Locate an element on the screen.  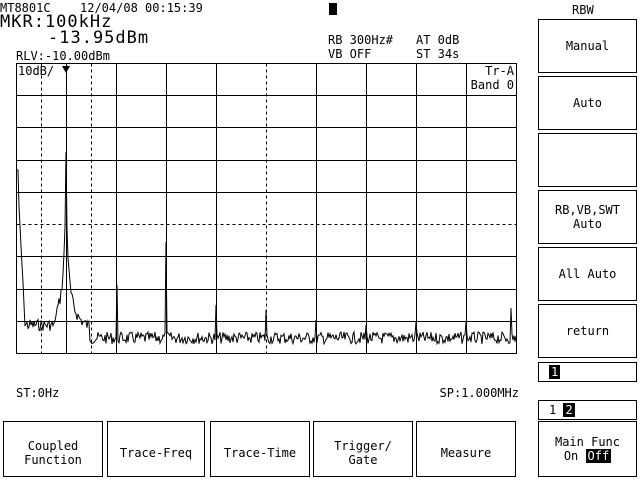
panel-title: RBW is located at coordinates (583, 10).